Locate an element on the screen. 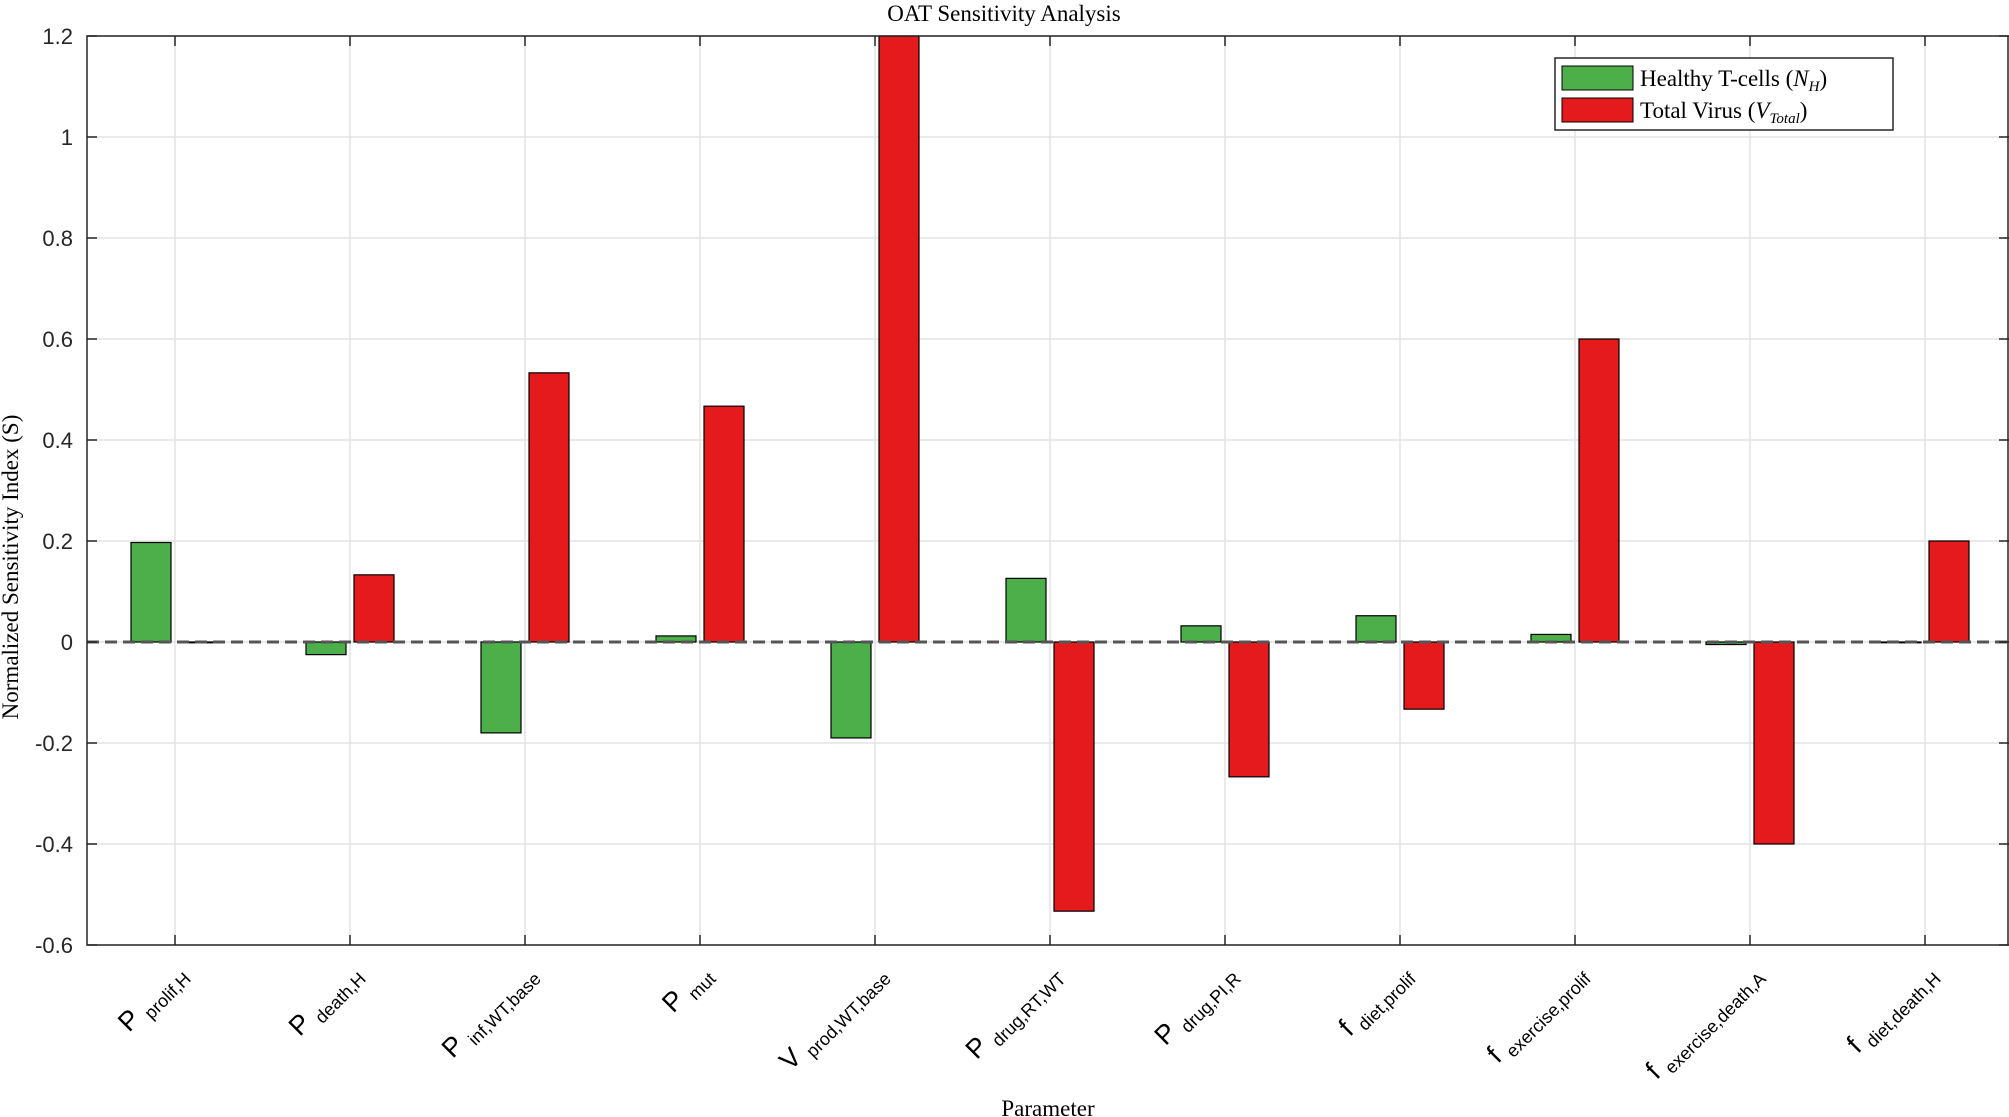  x-tick-label-subscript: diet,death,H is located at coordinates (1903, 1010).